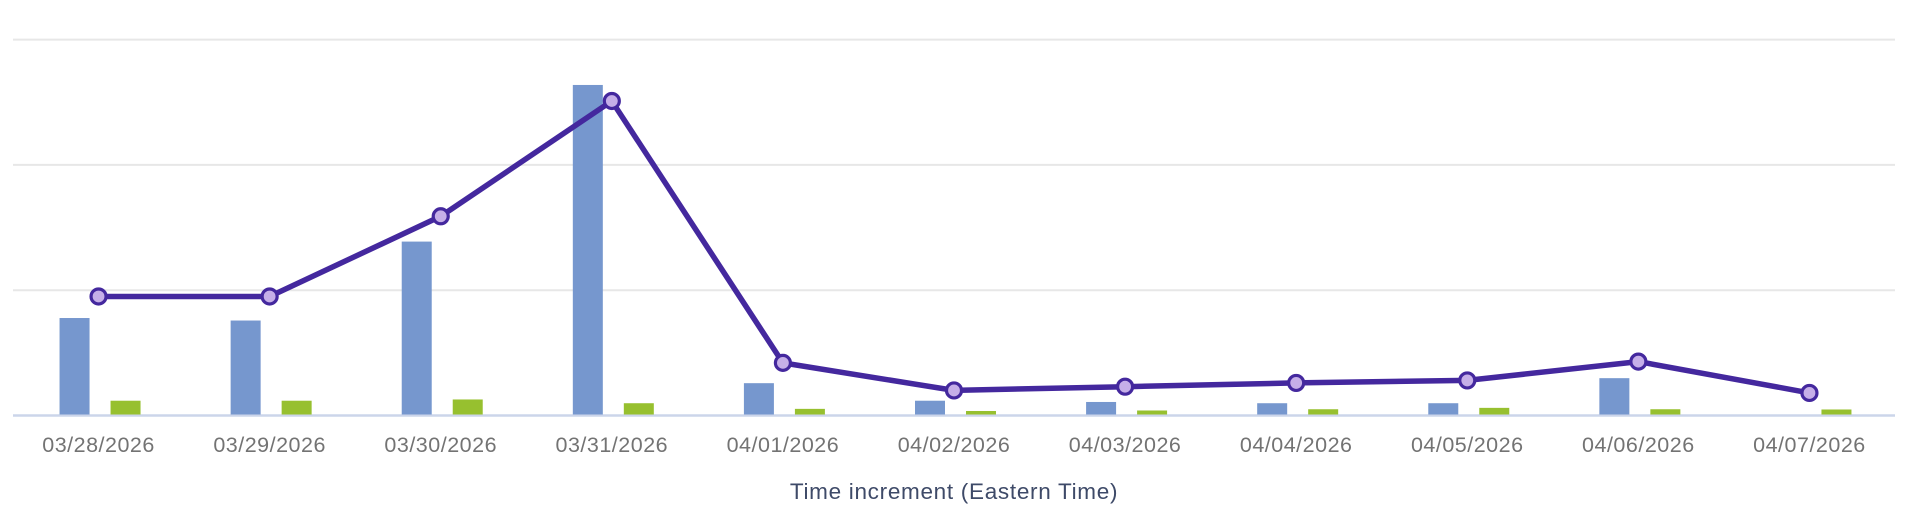 Image resolution: width=1908 pixels, height=524 pixels. What do you see at coordinates (783, 445) in the screenshot?
I see `x-axis-tick-label: 04/01/2026` at bounding box center [783, 445].